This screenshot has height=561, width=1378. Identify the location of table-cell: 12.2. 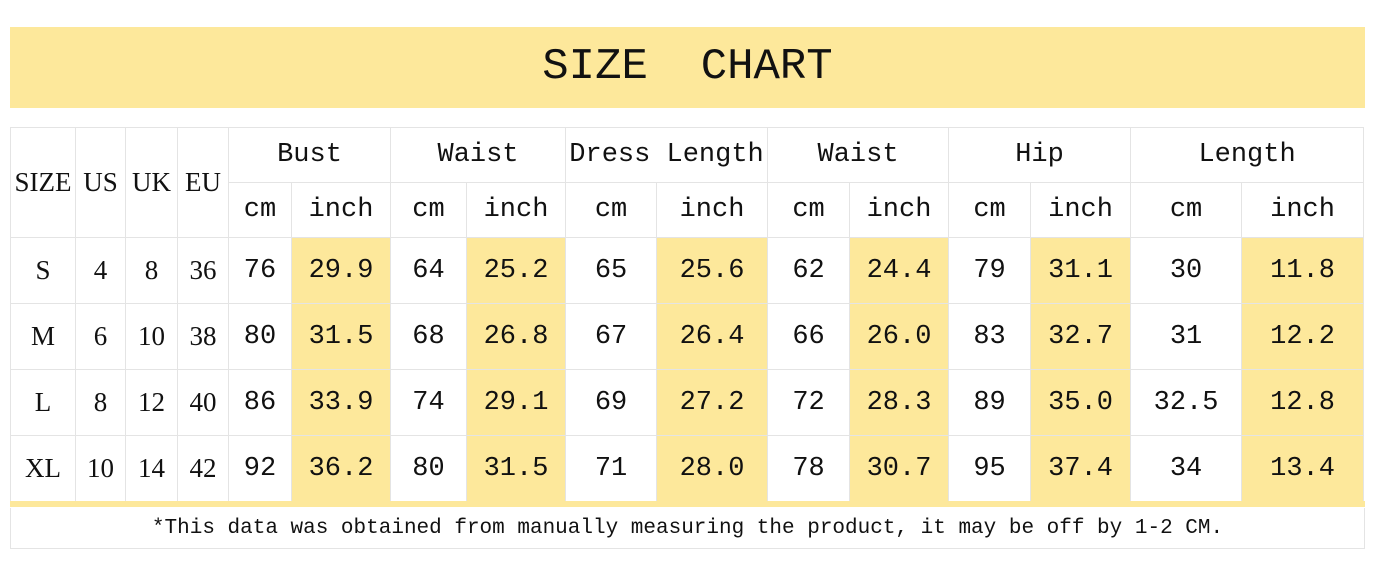
(1303, 336).